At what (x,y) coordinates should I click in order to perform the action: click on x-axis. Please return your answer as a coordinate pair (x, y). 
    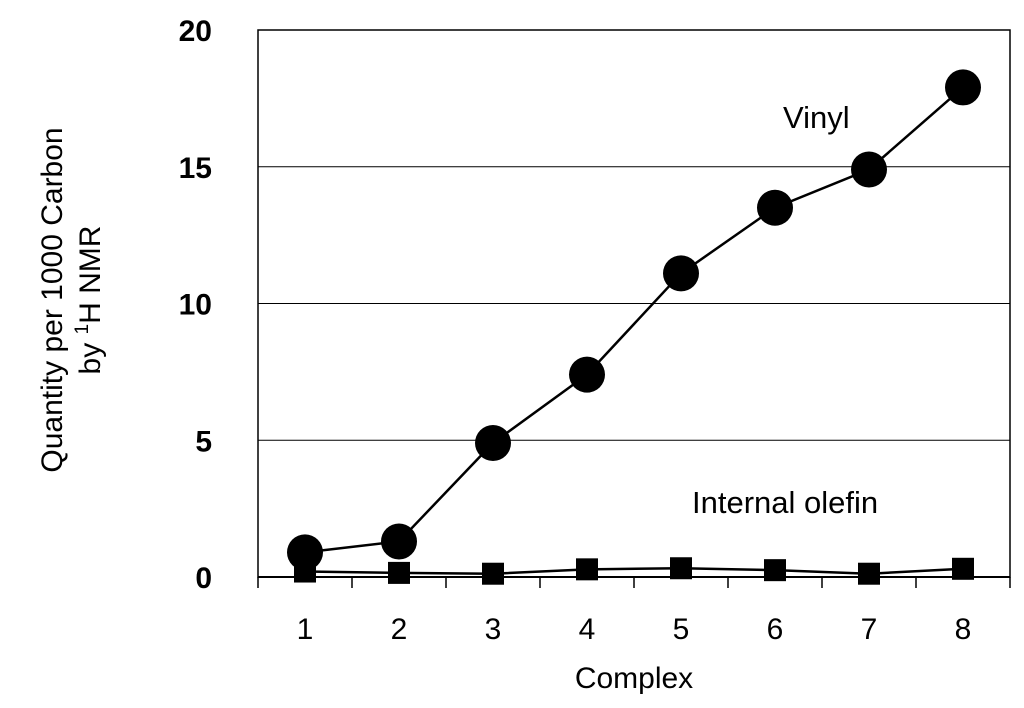
    Looking at the image, I should click on (634, 582).